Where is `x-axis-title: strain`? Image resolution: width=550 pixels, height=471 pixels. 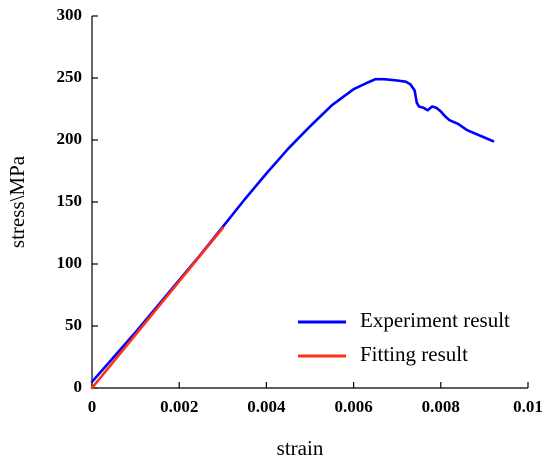 x-axis-title: strain is located at coordinates (300, 448).